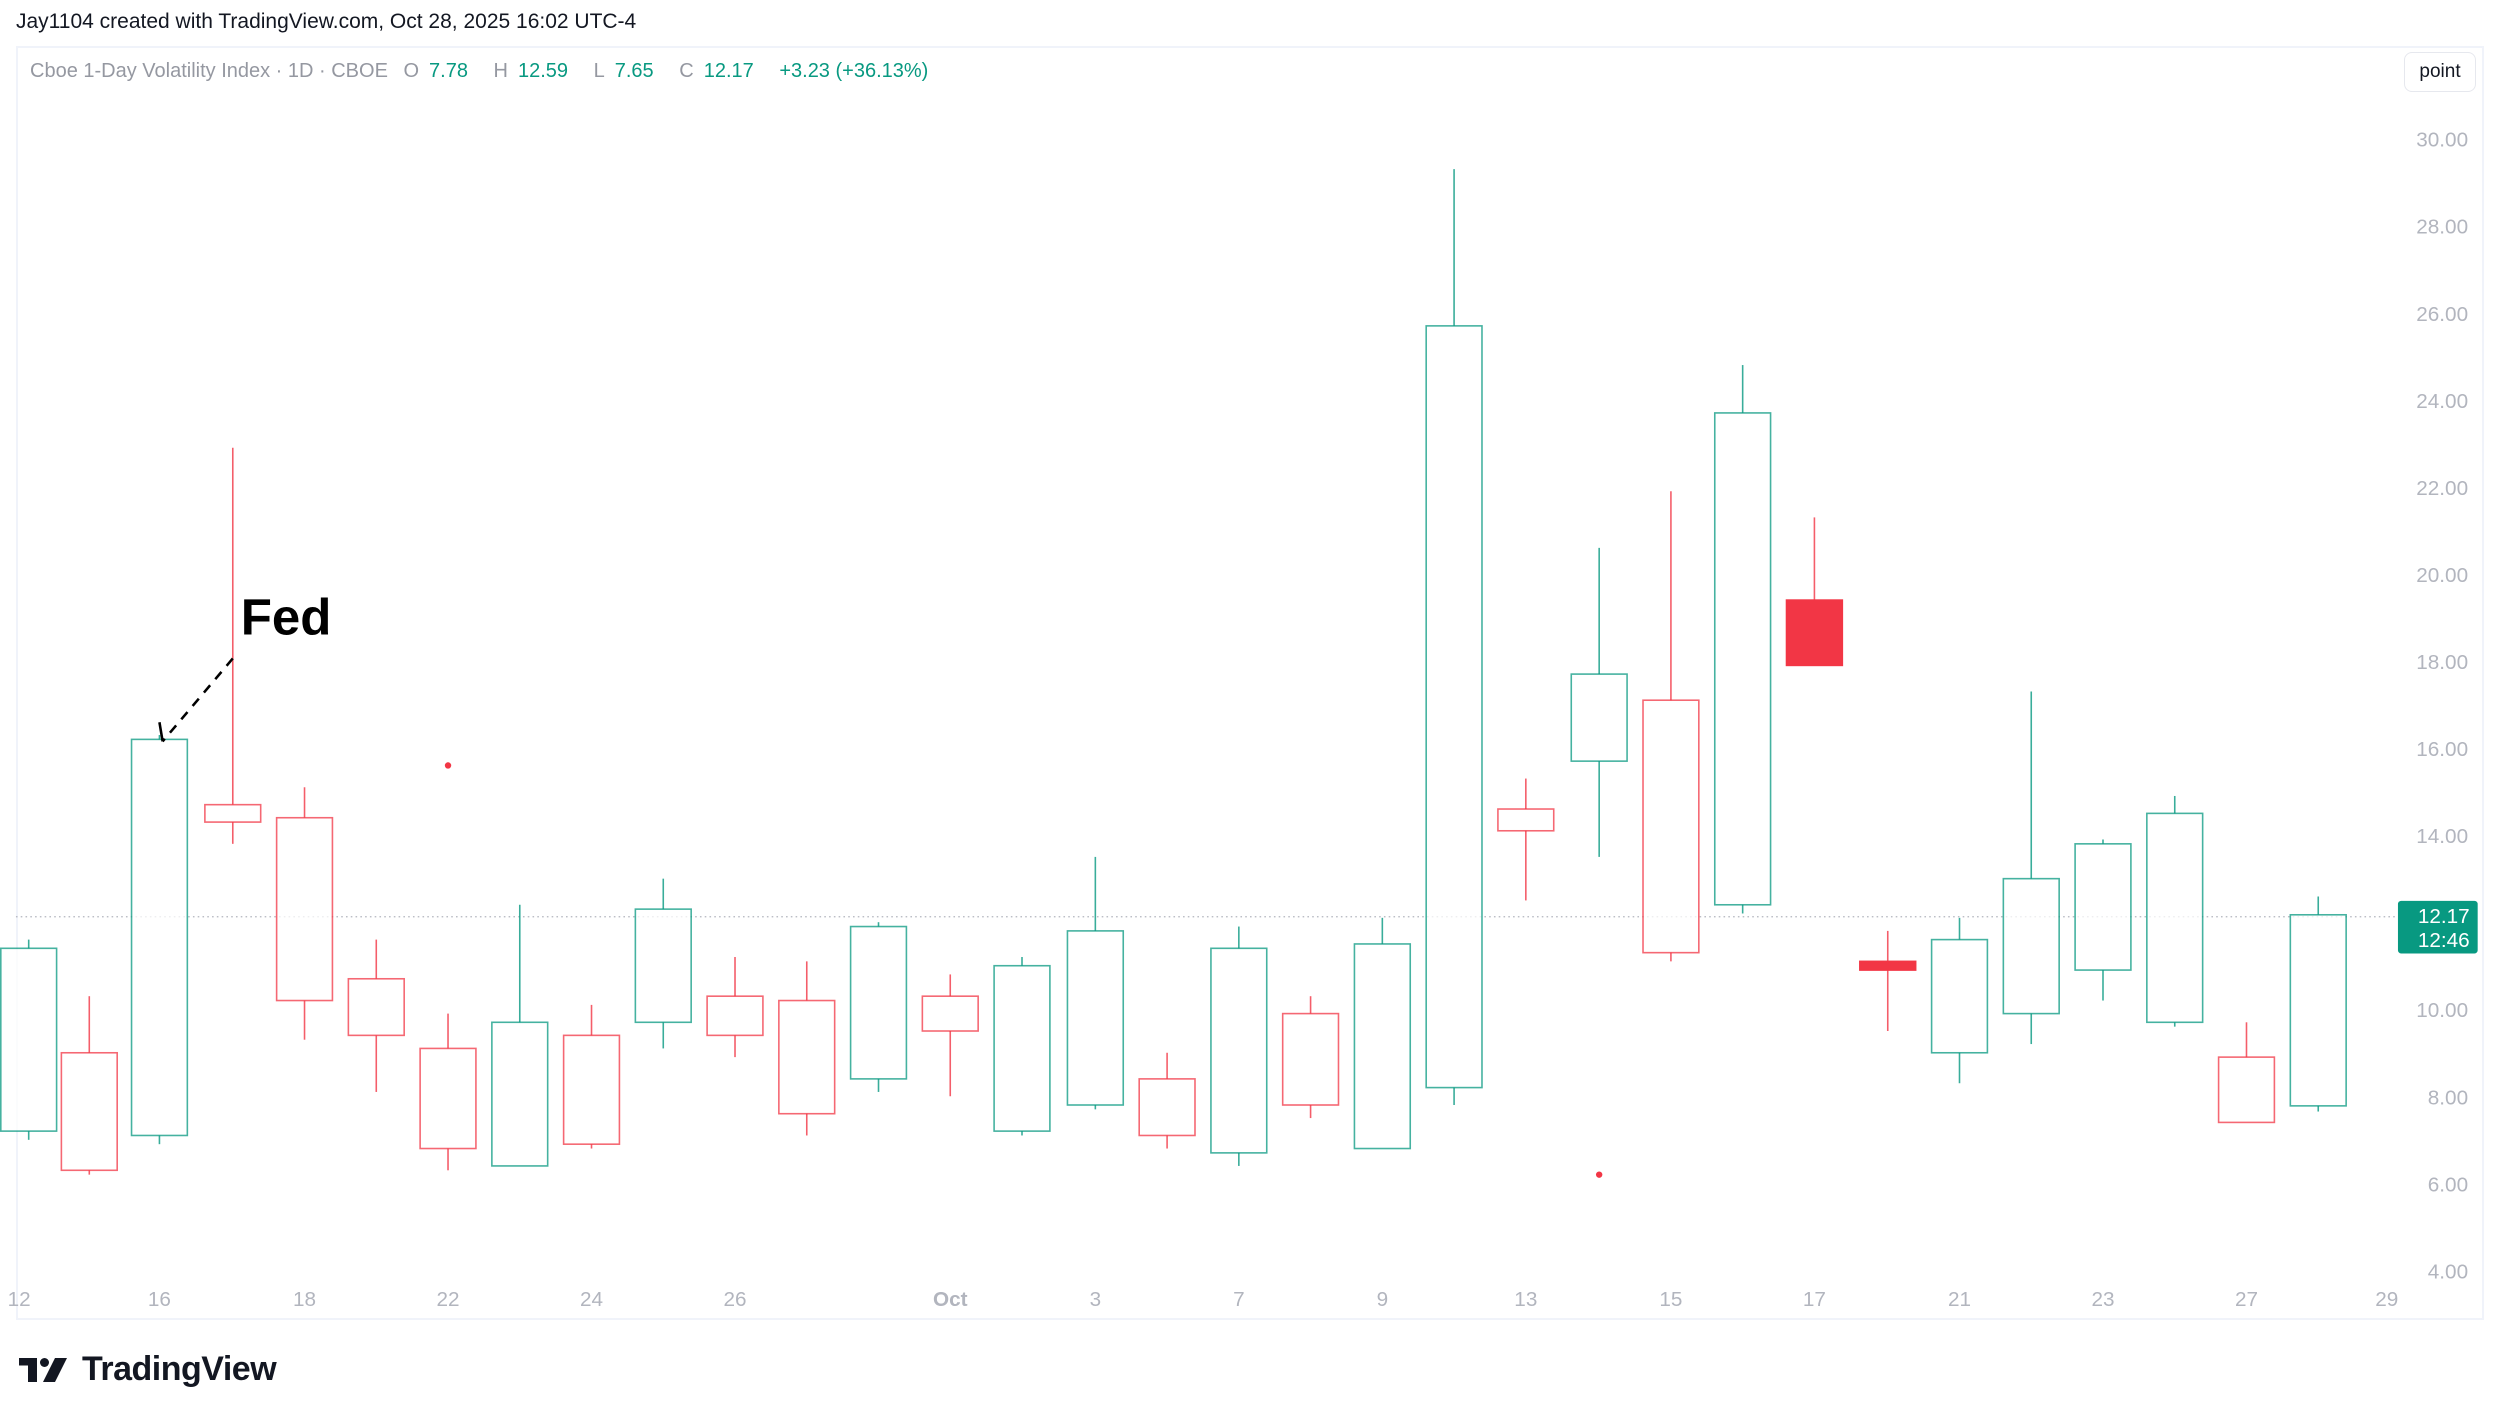  Describe the element at coordinates (1670, 1299) in the screenshot. I see `time-tick: 15` at that location.